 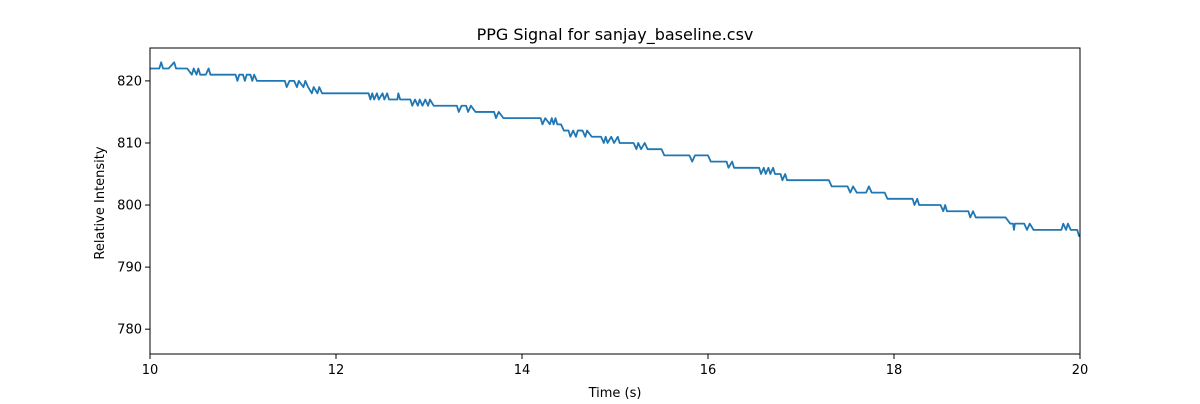 What do you see at coordinates (522, 370) in the screenshot?
I see `x-tick-label: 14` at bounding box center [522, 370].